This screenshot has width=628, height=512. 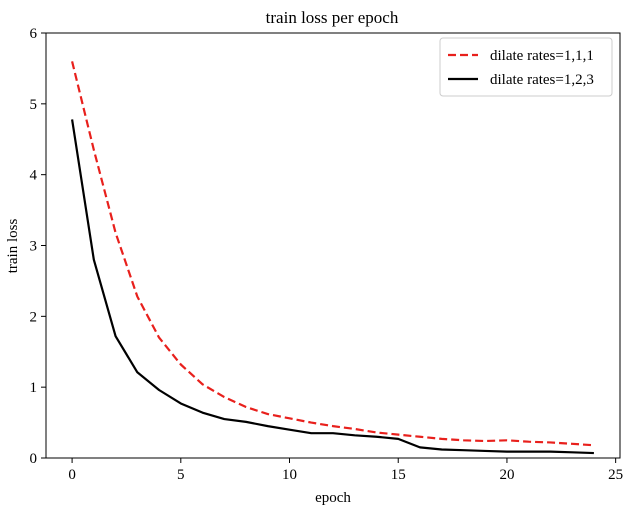 I want to click on y-tick-label: 3, so click(x=34, y=247).